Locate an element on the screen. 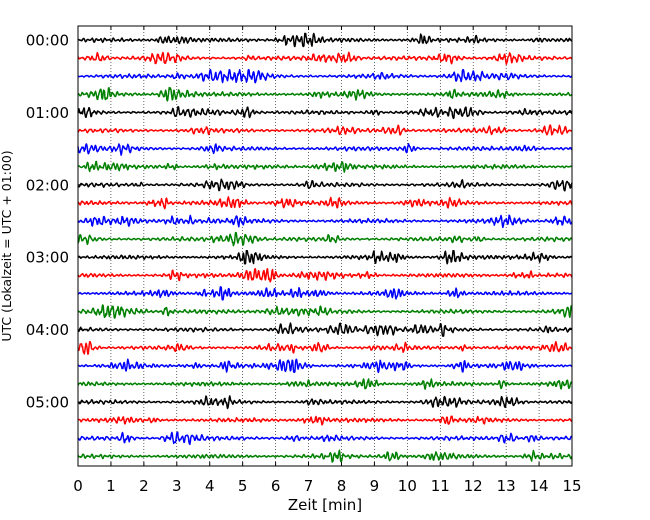  x-tick-label: 4 is located at coordinates (210, 486).